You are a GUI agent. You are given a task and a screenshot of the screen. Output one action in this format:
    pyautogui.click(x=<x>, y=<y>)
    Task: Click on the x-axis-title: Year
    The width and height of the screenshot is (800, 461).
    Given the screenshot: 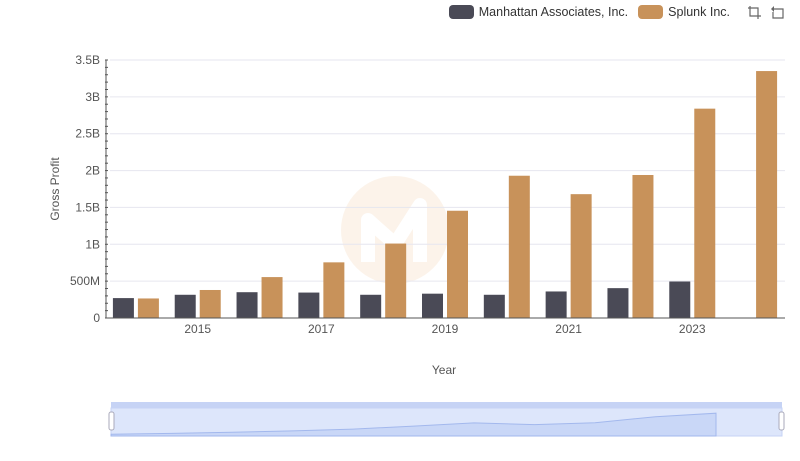 What is the action you would take?
    pyautogui.click(x=444, y=370)
    